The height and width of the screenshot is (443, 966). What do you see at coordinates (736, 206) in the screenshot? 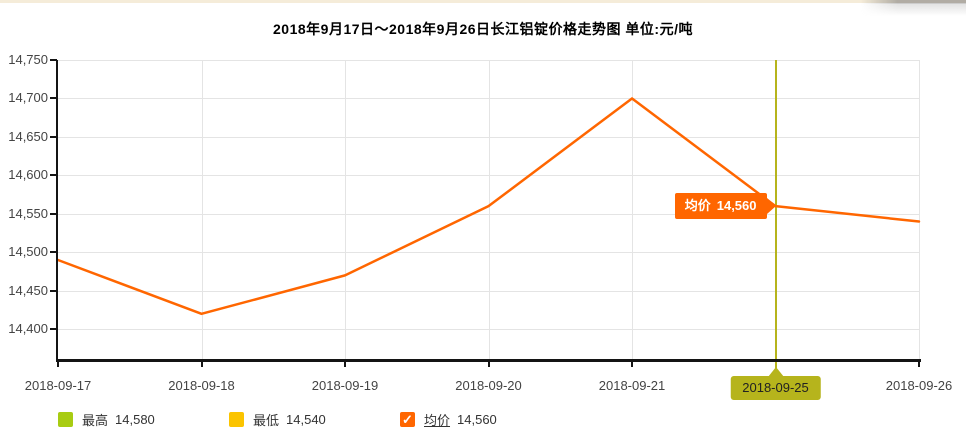
I see `tooltip-value: 14,560` at bounding box center [736, 206].